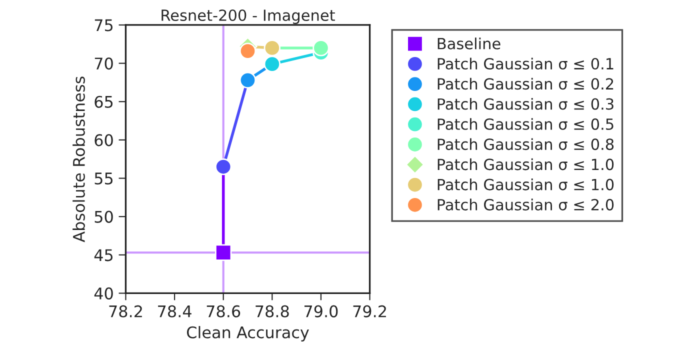 The width and height of the screenshot is (676, 362). Describe the element at coordinates (526, 124) in the screenshot. I see `legend-label: Patch Gaussian σ ≤ 0.5` at that location.